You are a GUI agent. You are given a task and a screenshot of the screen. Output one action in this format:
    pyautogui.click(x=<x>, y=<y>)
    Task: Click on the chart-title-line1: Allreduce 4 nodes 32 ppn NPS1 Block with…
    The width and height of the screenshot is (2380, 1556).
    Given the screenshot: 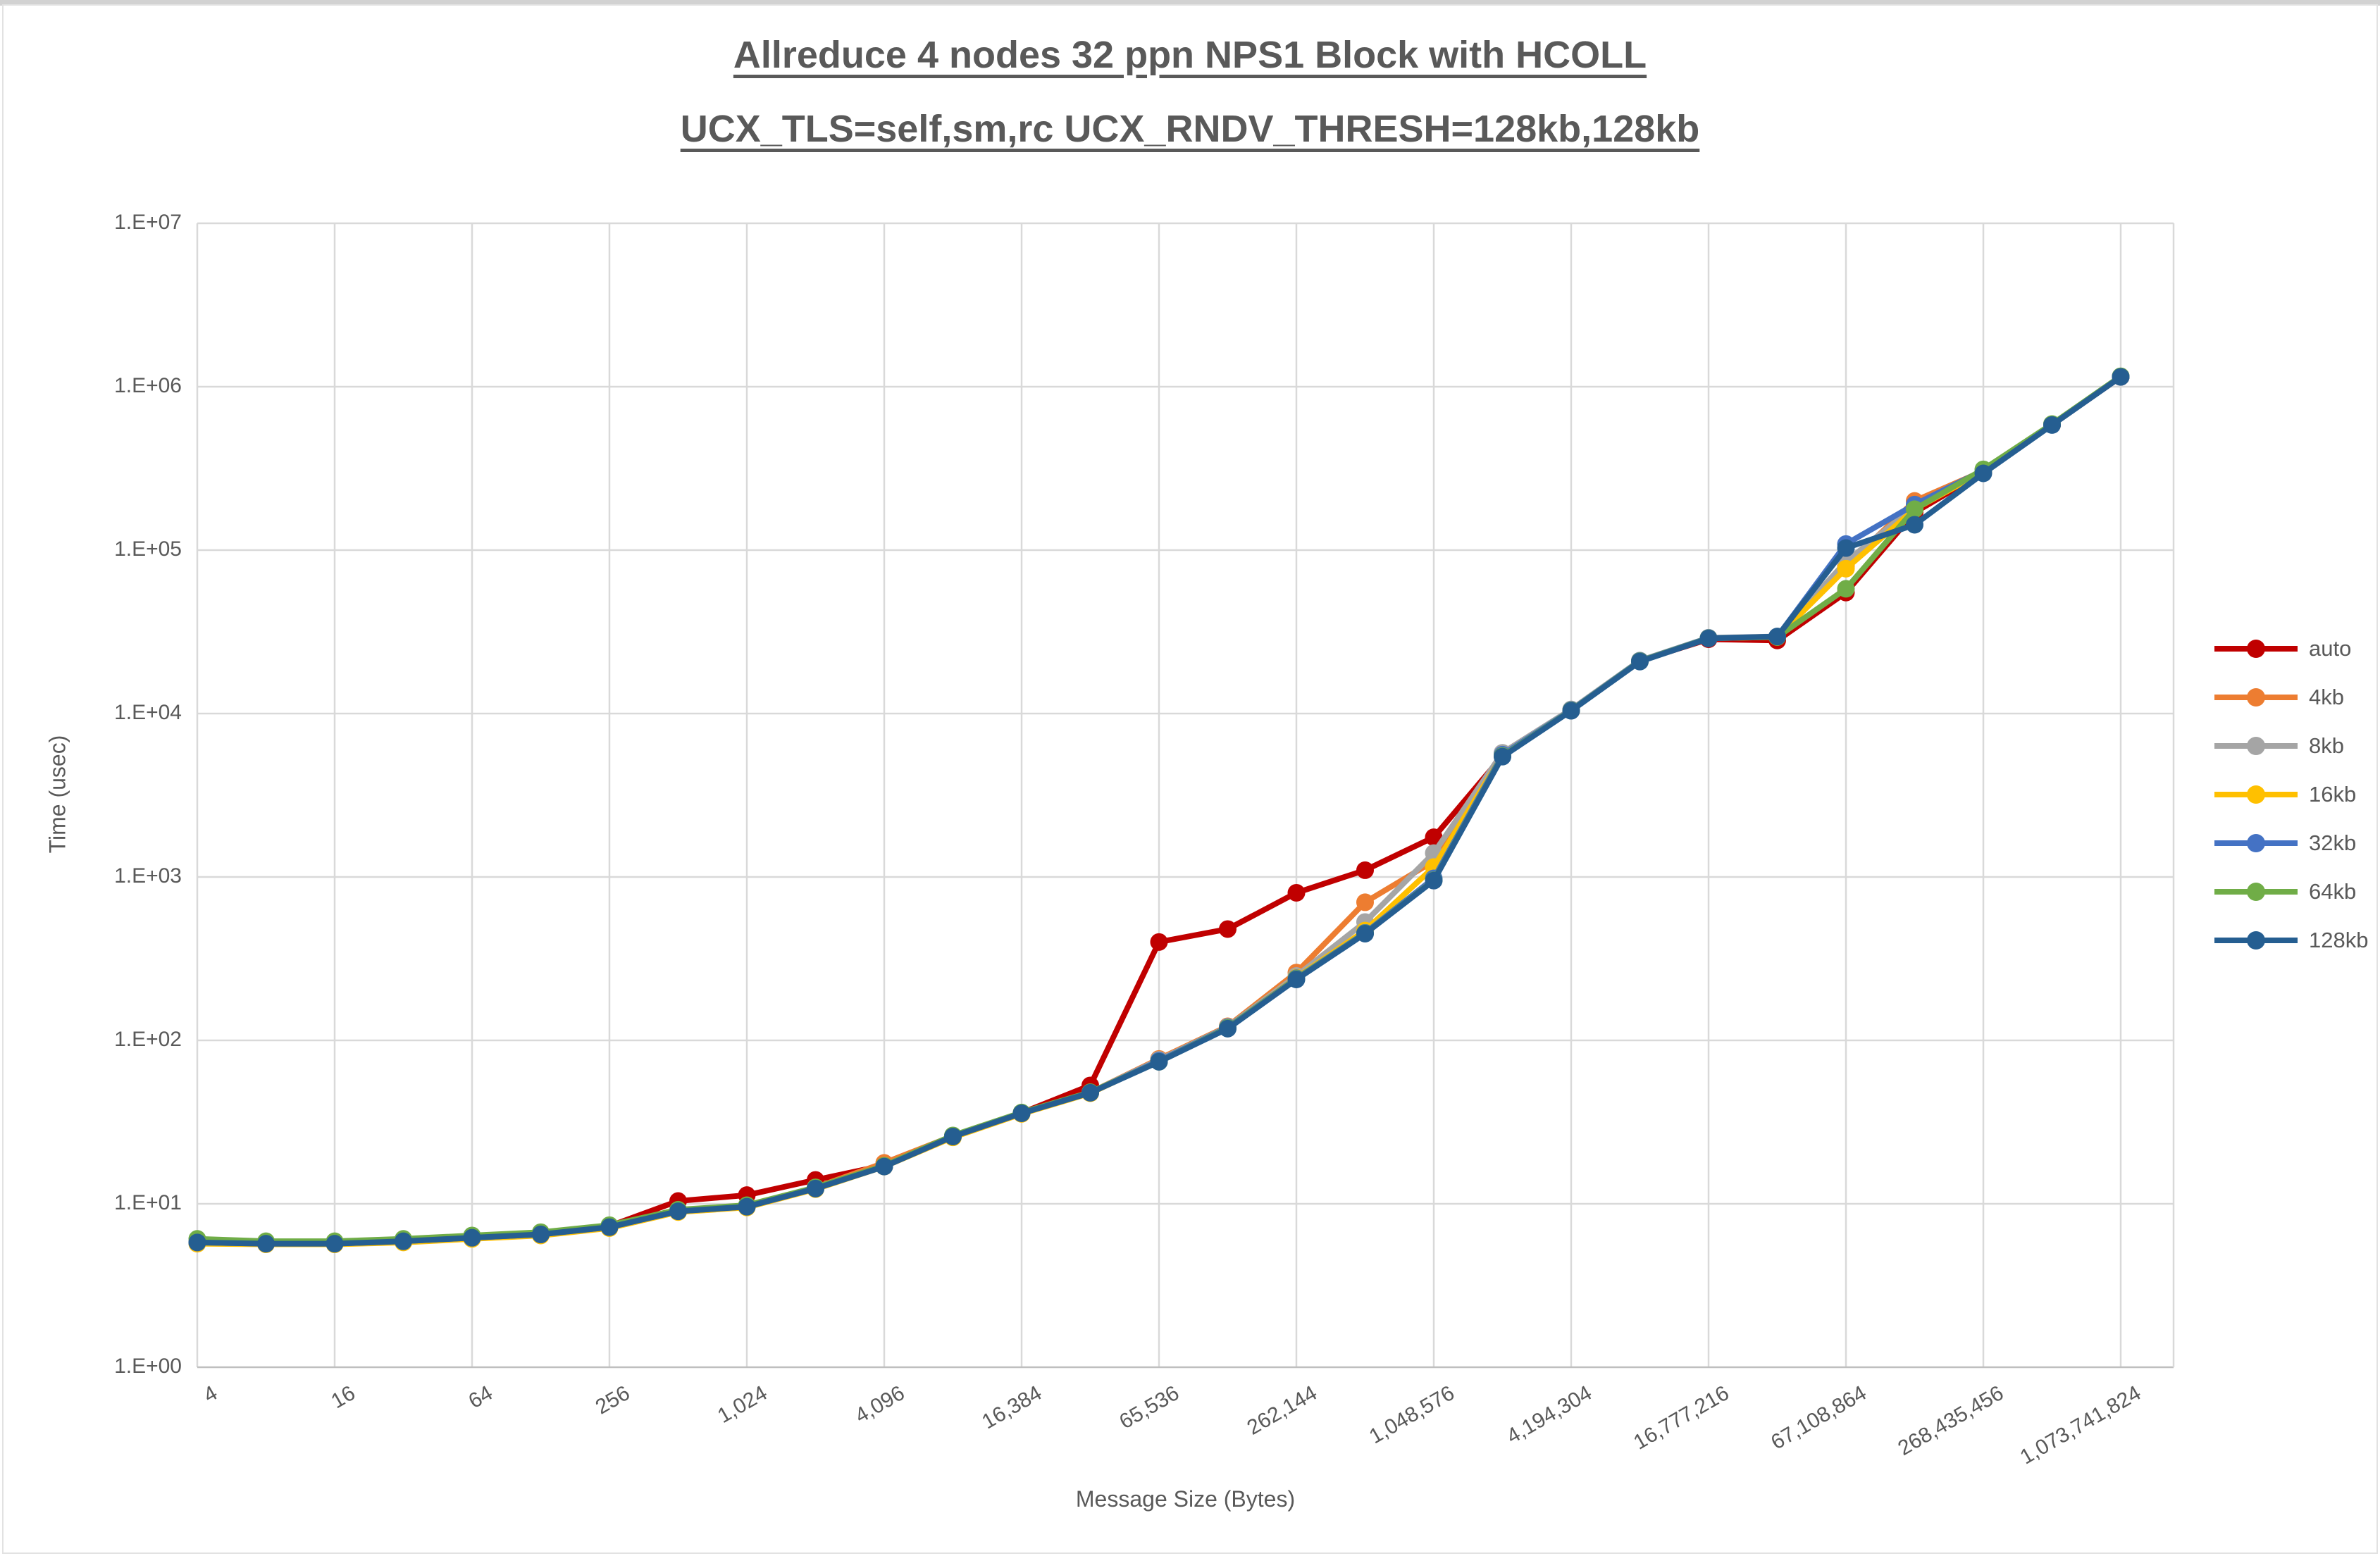 What is the action you would take?
    pyautogui.click(x=1190, y=55)
    